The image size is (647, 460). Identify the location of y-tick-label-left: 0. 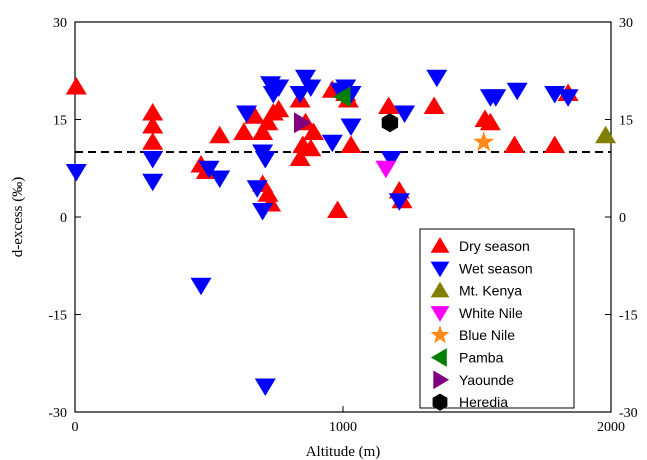
(63, 218).